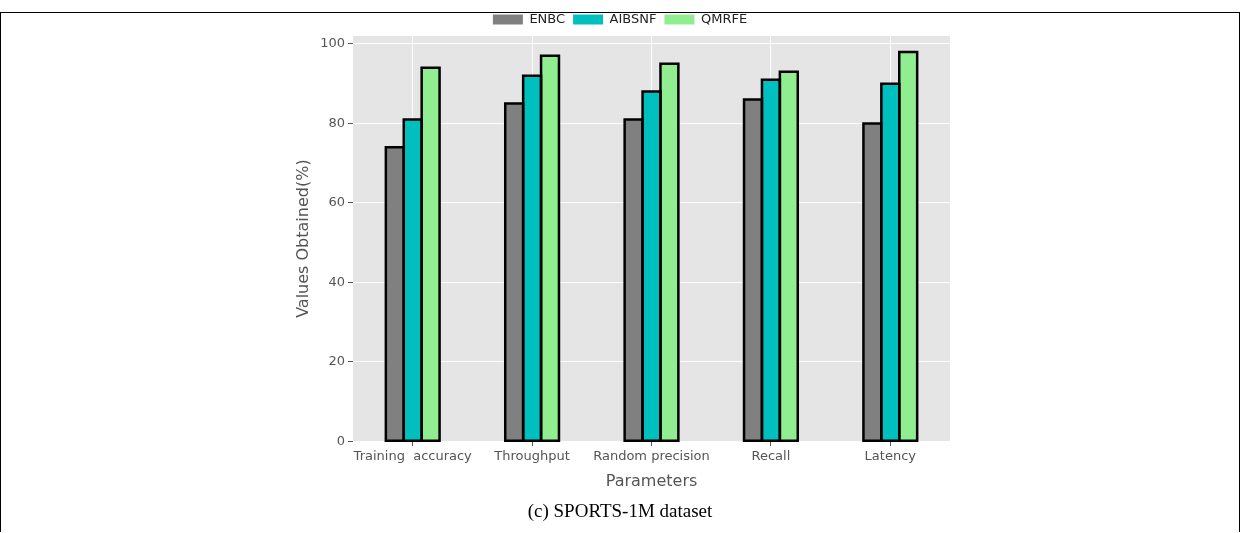  What do you see at coordinates (724, 18) in the screenshot?
I see `legend-label: QMRFE` at bounding box center [724, 18].